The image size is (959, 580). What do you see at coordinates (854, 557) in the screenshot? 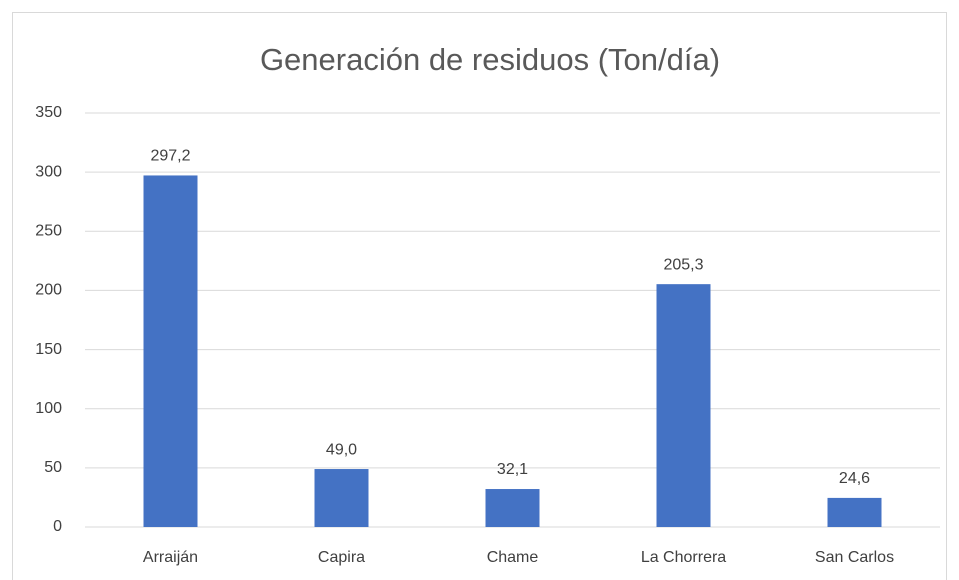
I see `x-tick-label: San Carlos` at bounding box center [854, 557].